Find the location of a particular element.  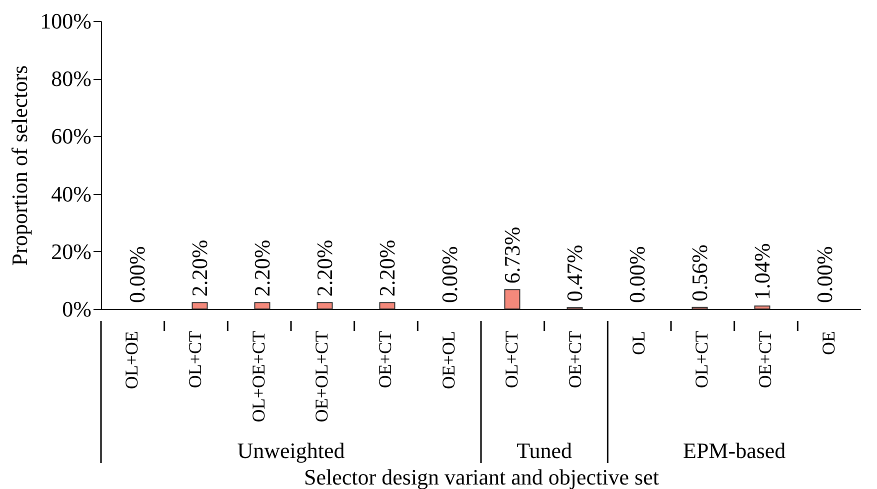

x-tick-label: OE+OL+CT is located at coordinates (322, 376).